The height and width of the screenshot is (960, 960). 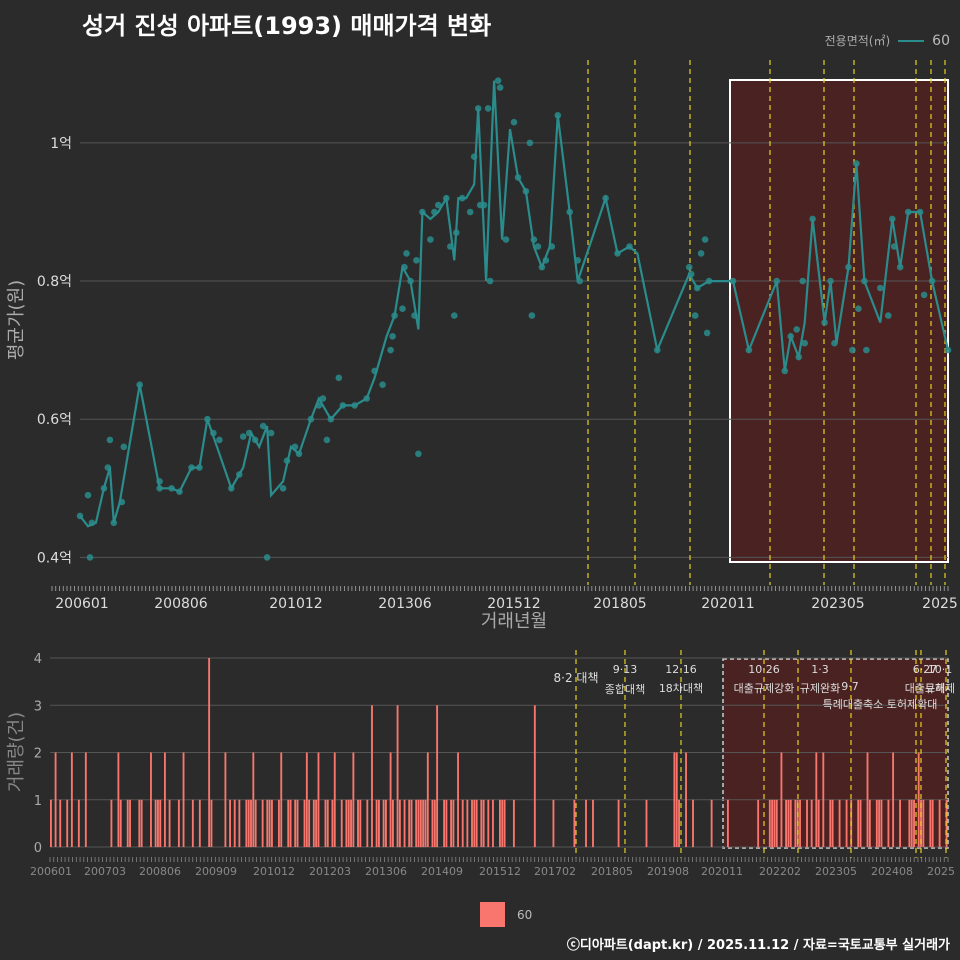 What do you see at coordinates (850, 686) in the screenshot?
I see `policy-annotation-date: 9·7` at bounding box center [850, 686].